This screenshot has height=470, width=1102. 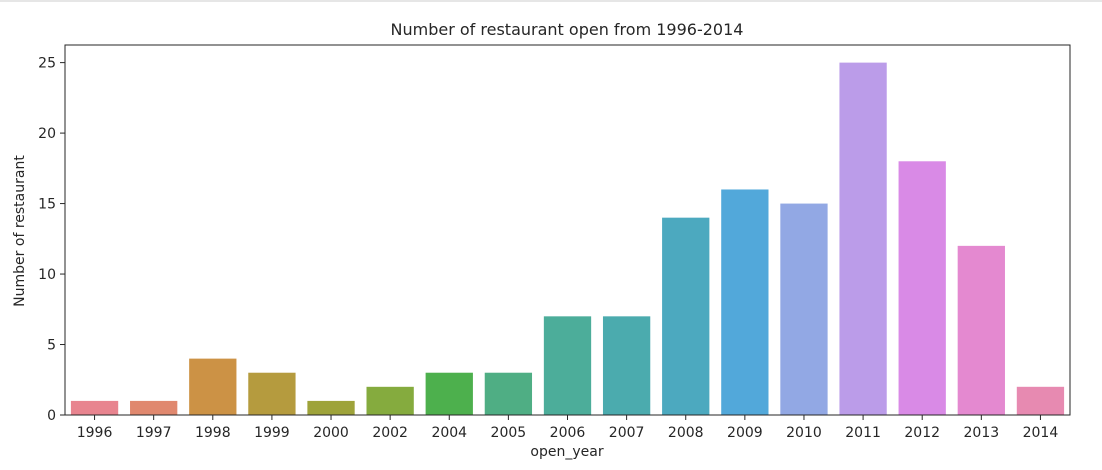 What do you see at coordinates (47, 205) in the screenshot?
I see `y-tick-label: 15` at bounding box center [47, 205].